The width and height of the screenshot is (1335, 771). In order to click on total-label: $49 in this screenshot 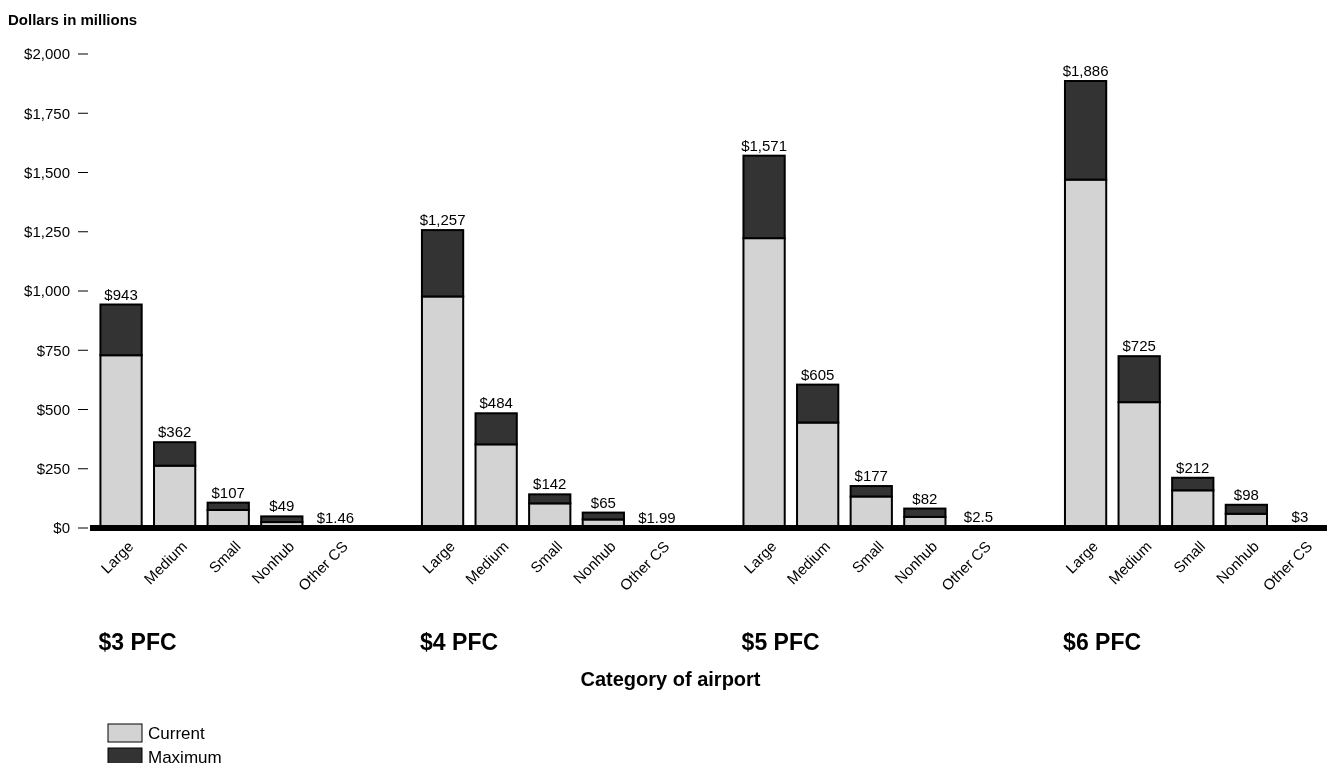, I will do `click(282, 506)`.